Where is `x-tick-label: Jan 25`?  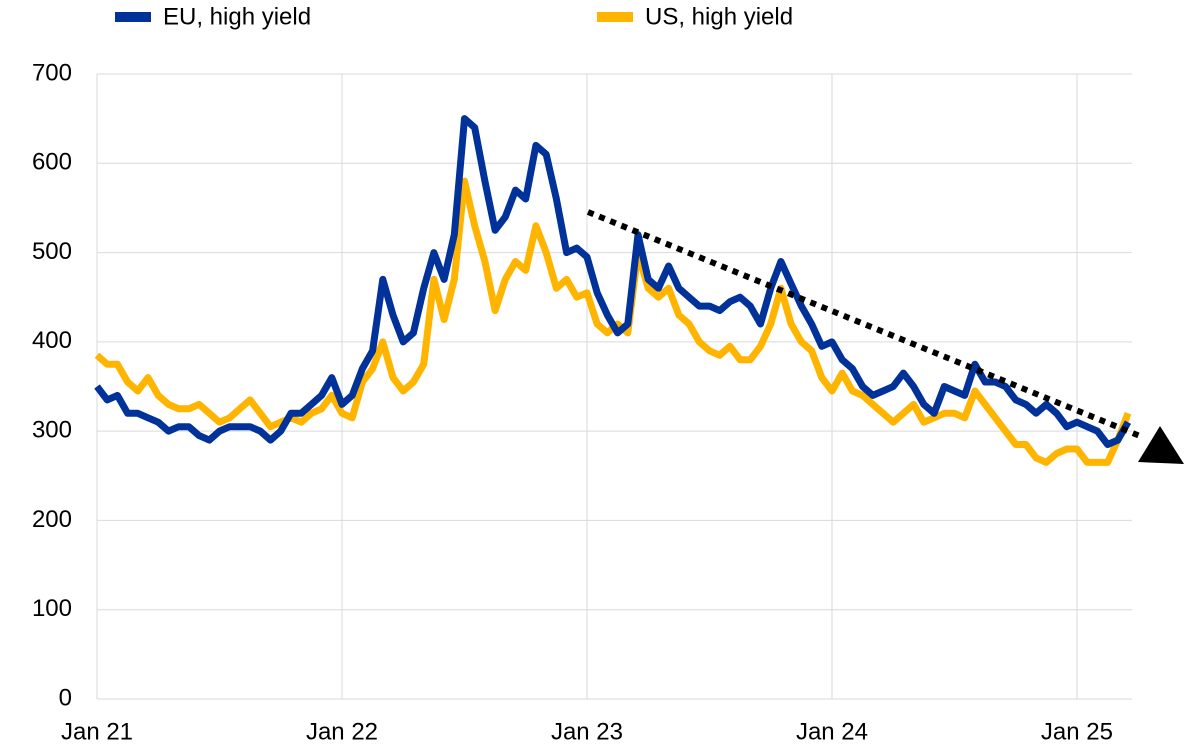 x-tick-label: Jan 25 is located at coordinates (1077, 731).